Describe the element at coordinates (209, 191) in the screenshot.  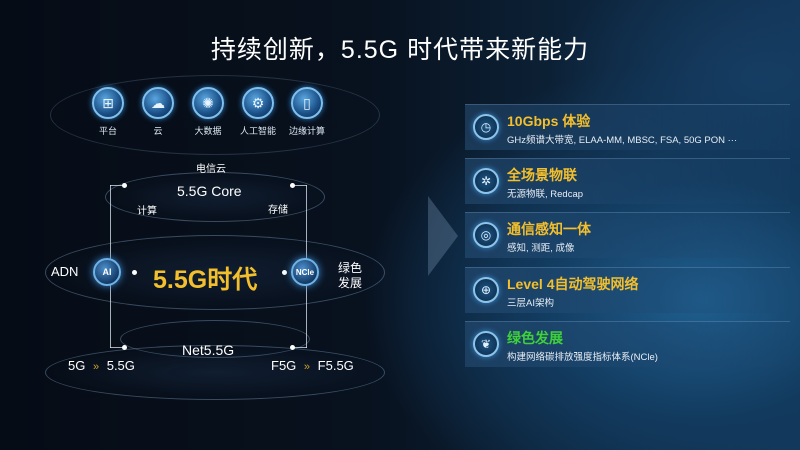
I see `core-label: 5.5G Core` at that location.